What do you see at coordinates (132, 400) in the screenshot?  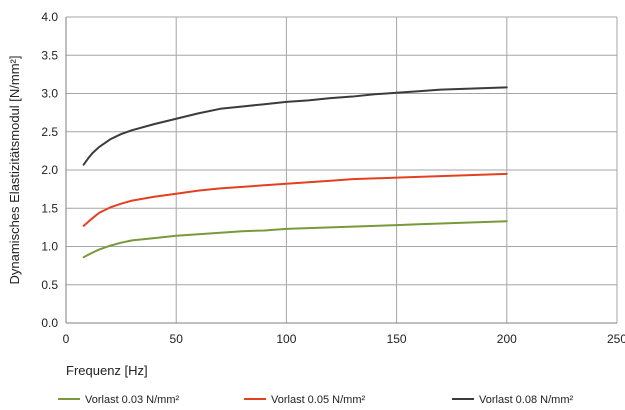 I see `legend-label: Vorlast 0.03 N/mm²` at bounding box center [132, 400].